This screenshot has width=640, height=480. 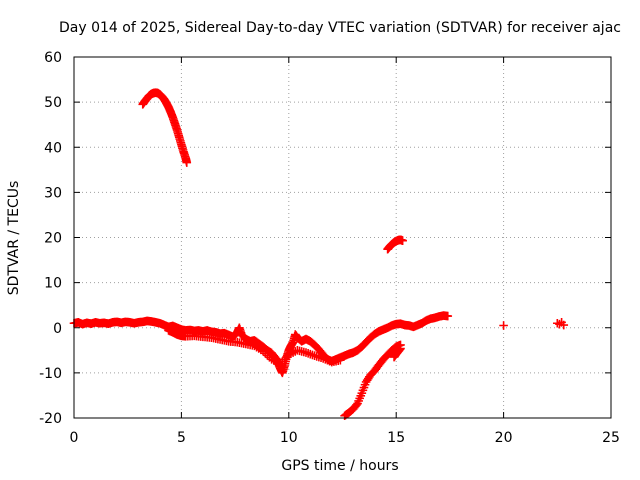 What do you see at coordinates (339, 466) in the screenshot?
I see `x-axis-label: GPS time / hours` at bounding box center [339, 466].